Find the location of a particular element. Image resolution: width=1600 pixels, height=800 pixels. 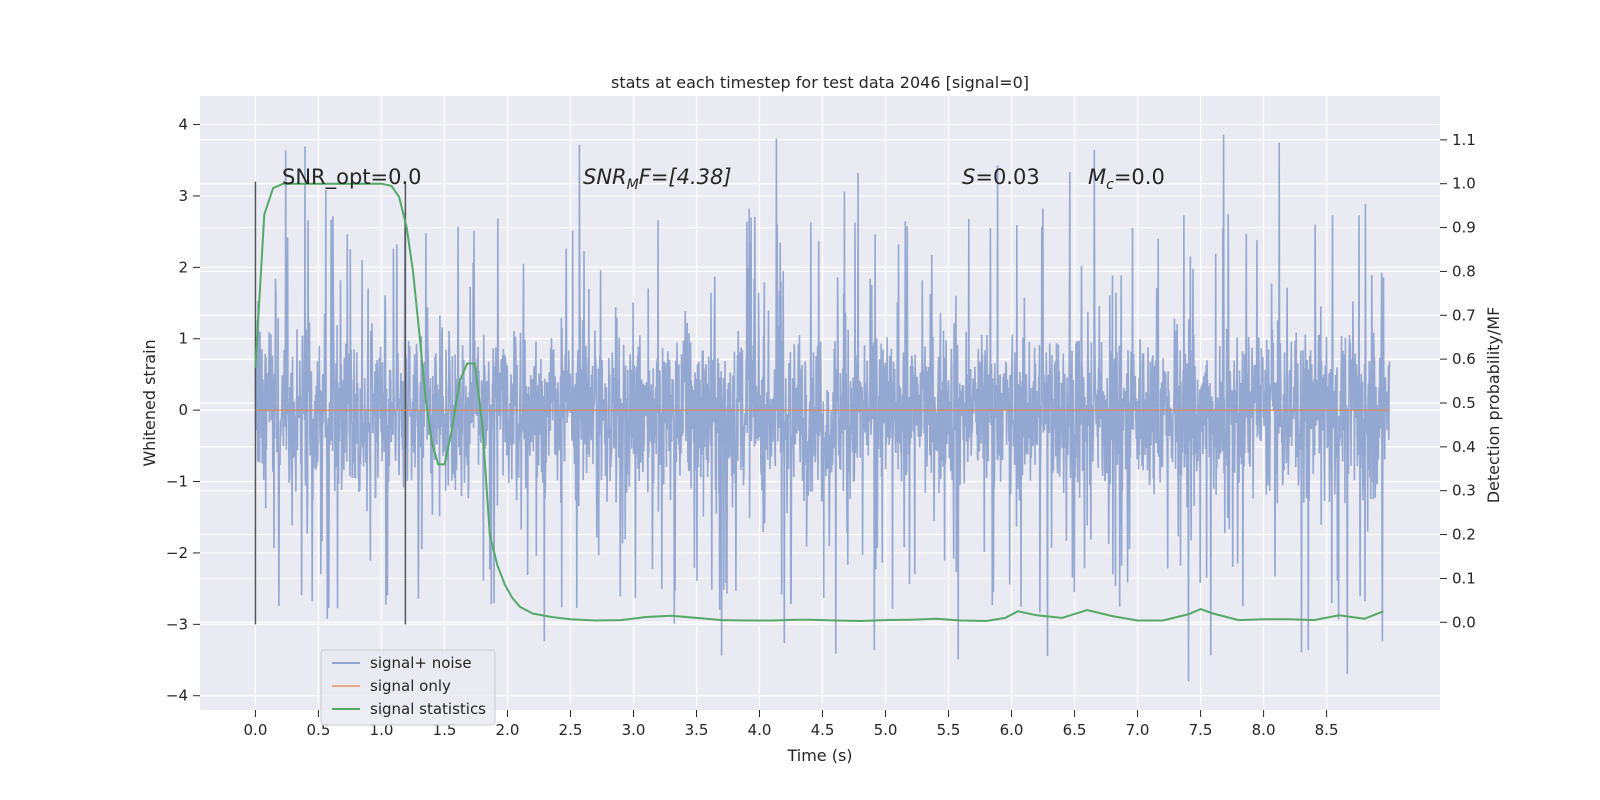

y2-tick-label: 0.0 is located at coordinates (1464, 622).